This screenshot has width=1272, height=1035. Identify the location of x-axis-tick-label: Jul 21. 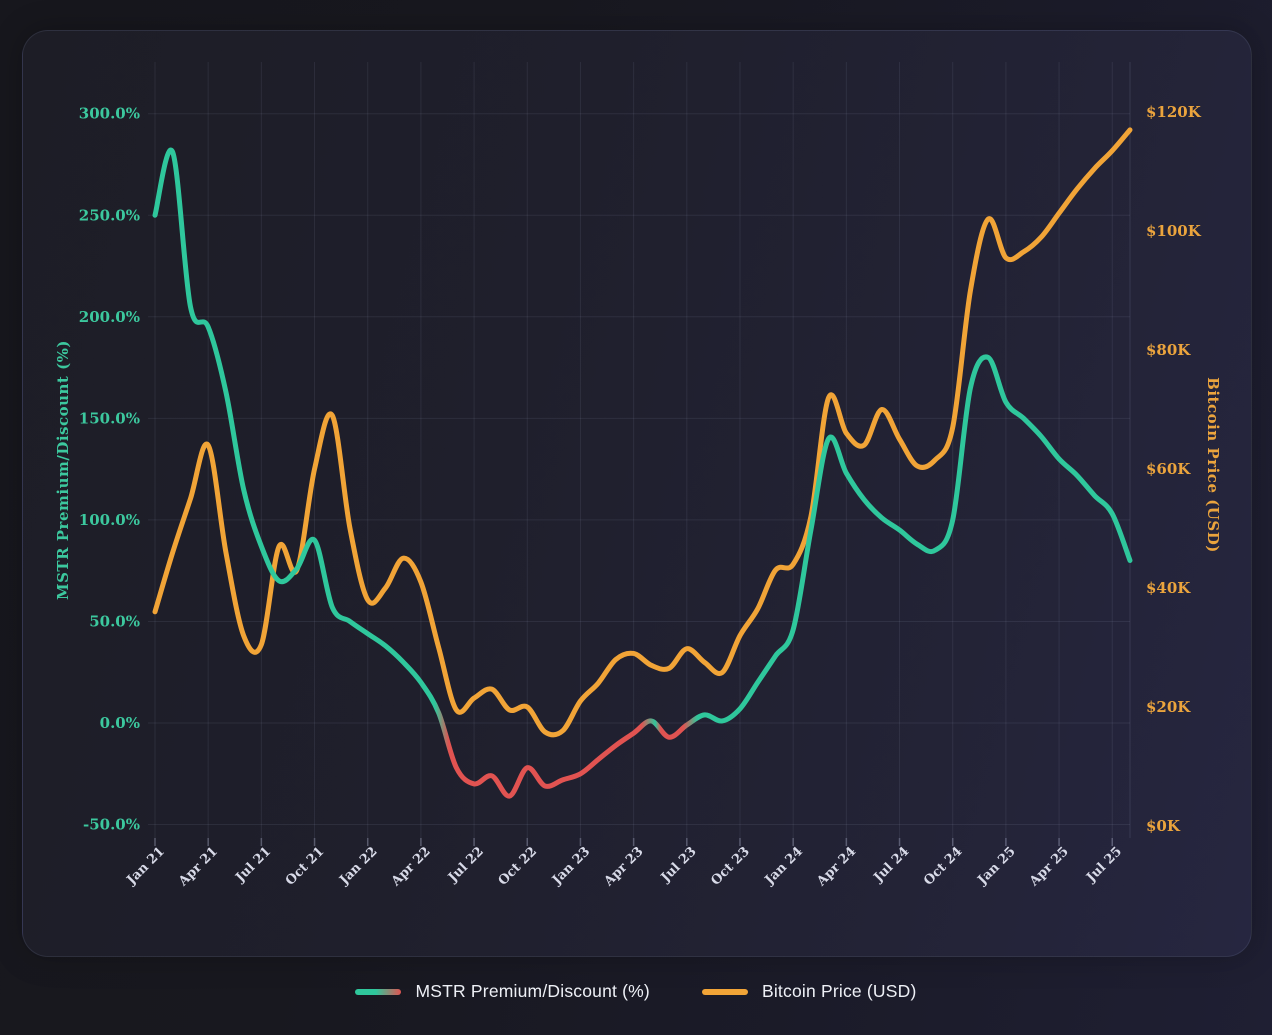
(253, 865).